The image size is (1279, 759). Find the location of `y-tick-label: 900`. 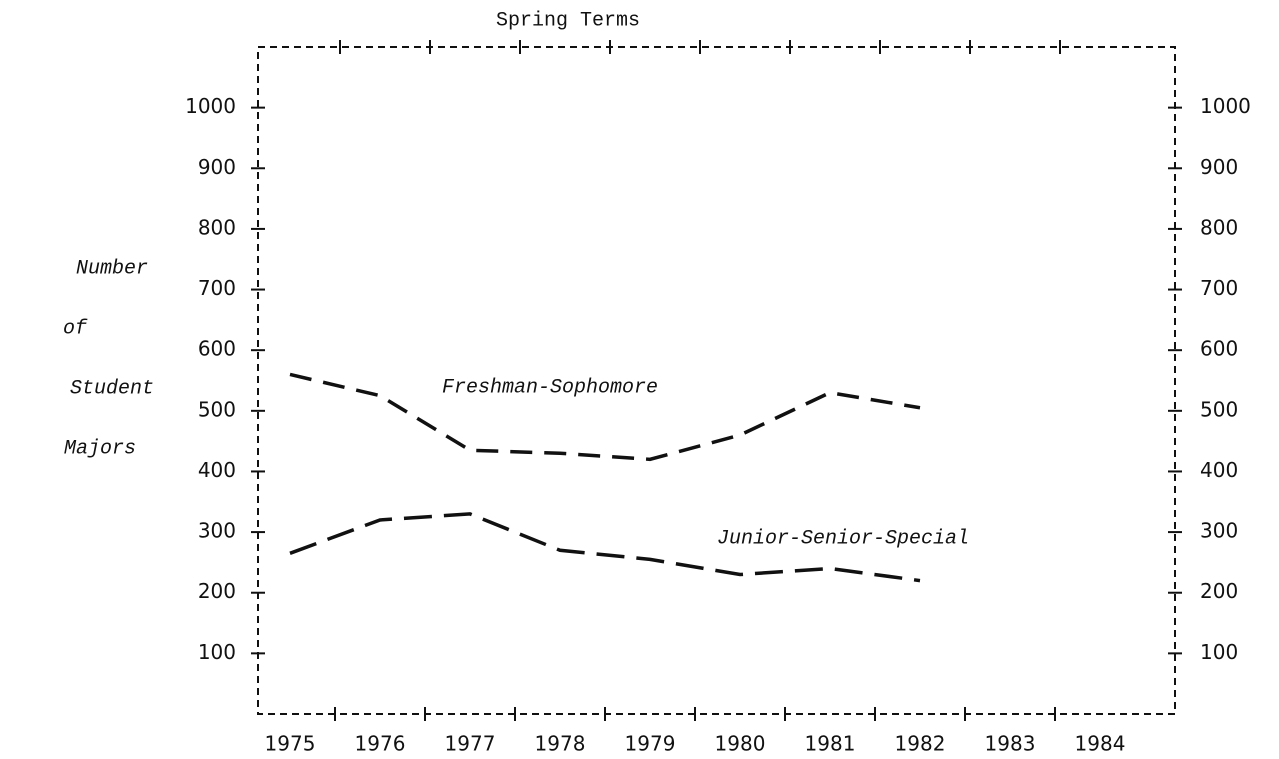

y-tick-label: 900 is located at coordinates (217, 167).